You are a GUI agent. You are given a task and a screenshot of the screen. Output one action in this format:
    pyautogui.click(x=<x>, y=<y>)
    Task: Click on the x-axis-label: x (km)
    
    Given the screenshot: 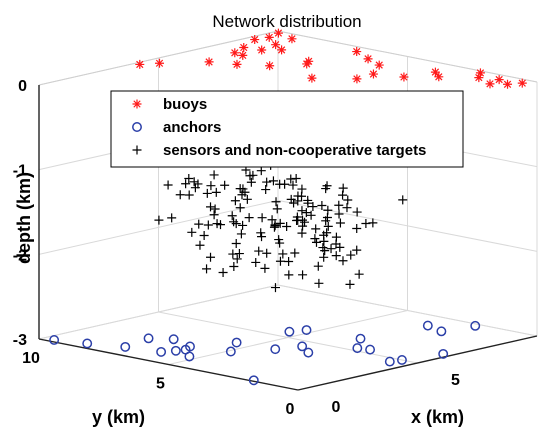 What is the action you would take?
    pyautogui.click(x=437, y=417)
    